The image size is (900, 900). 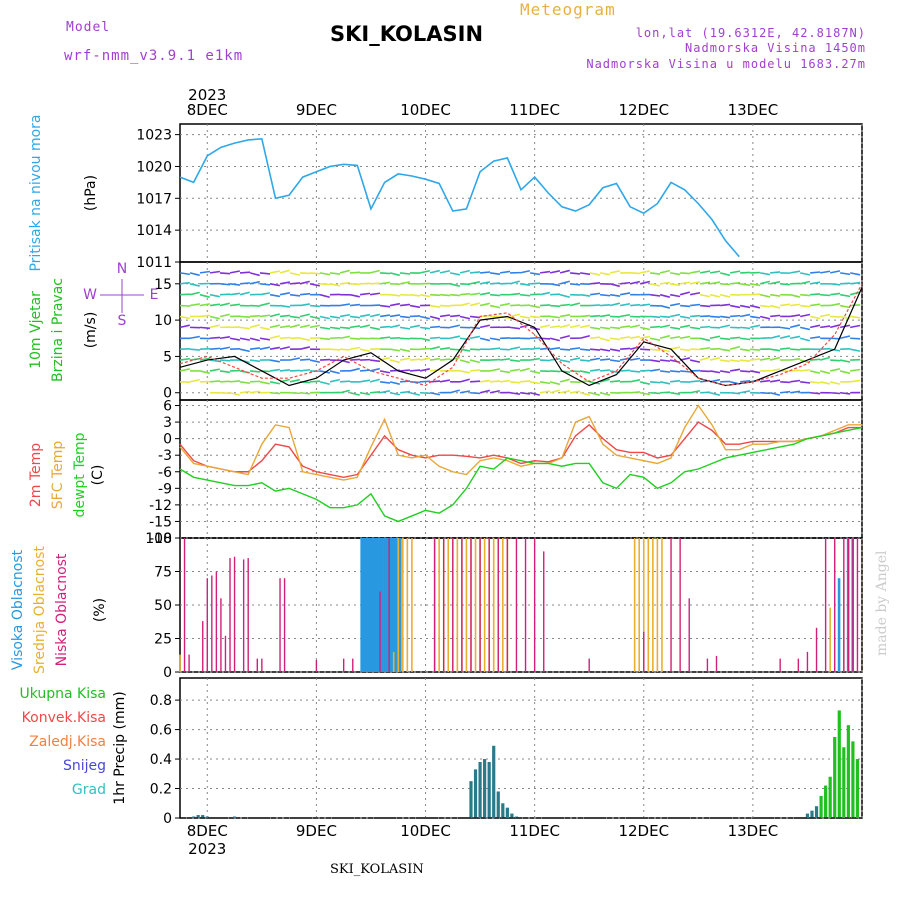 What do you see at coordinates (163, 640) in the screenshot?
I see `cloud-ytick-label: 25` at bounding box center [163, 640].